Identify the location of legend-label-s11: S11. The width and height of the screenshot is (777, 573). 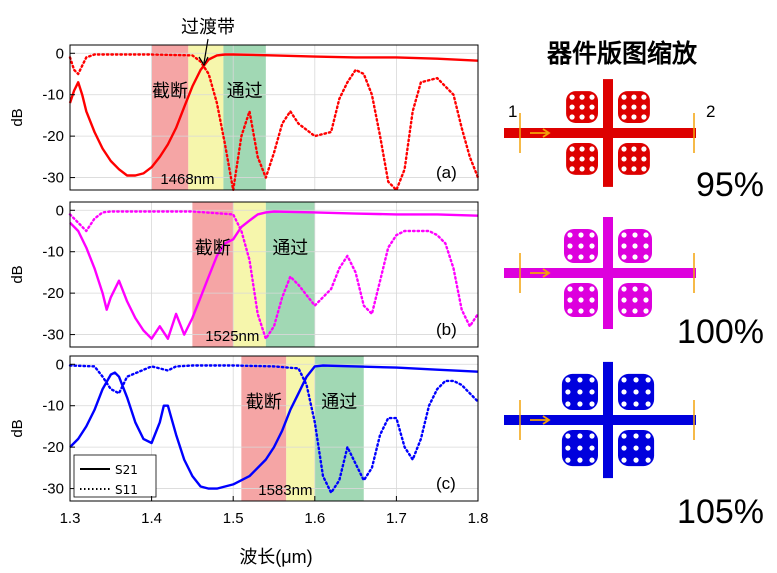
(126, 490).